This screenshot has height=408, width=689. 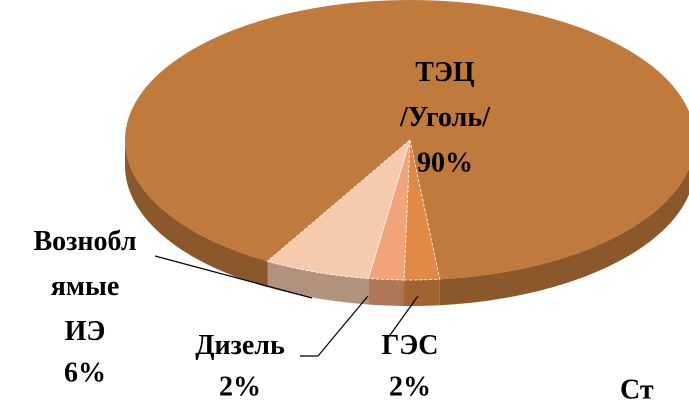 I want to click on slice-label: Дизель, so click(x=240, y=345).